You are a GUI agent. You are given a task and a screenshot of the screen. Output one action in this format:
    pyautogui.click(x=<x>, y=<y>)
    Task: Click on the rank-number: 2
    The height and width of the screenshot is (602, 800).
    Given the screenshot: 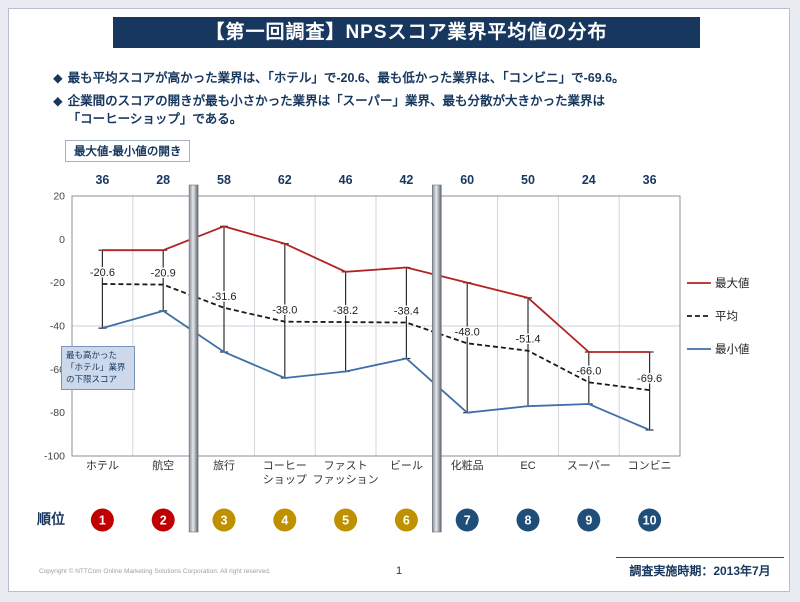 What is the action you would take?
    pyautogui.click(x=163, y=521)
    